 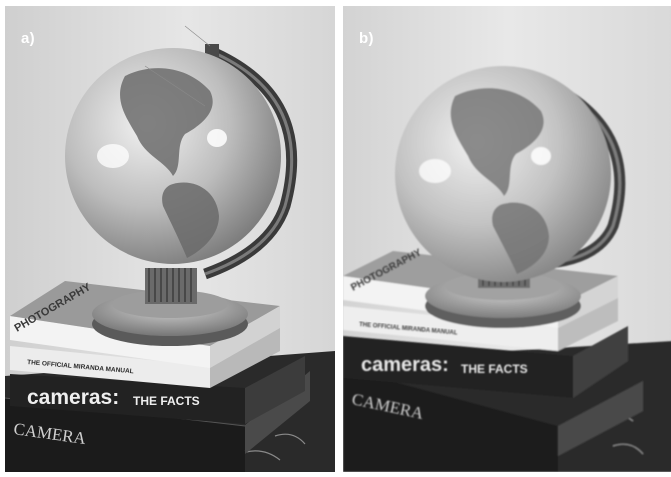 I want to click on cameras-title: cameras:, so click(x=73, y=397).